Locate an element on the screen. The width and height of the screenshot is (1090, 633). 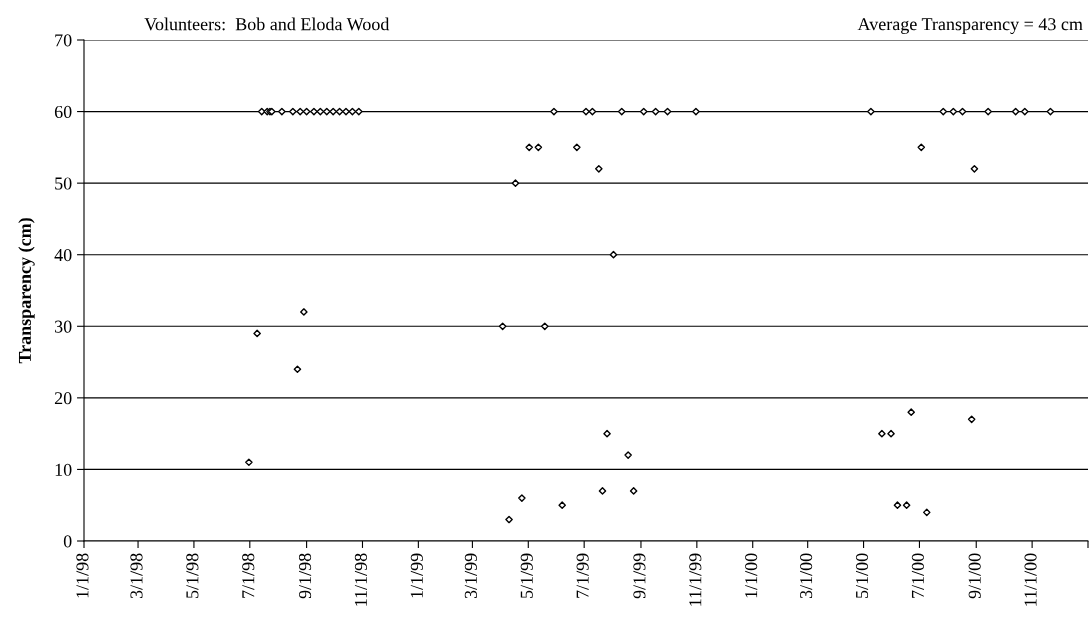
y-tick-label: 40 is located at coordinates (63, 255).